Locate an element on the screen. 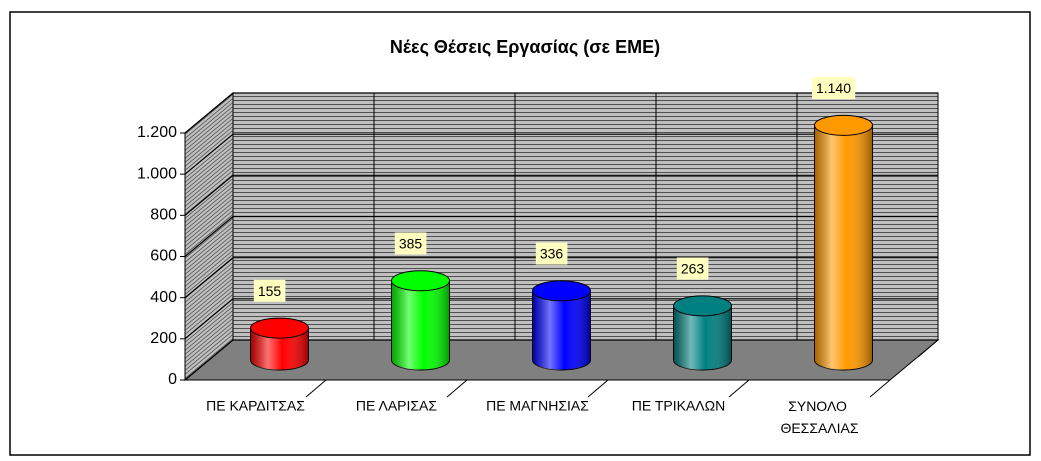  data-label: 336 is located at coordinates (552, 254).